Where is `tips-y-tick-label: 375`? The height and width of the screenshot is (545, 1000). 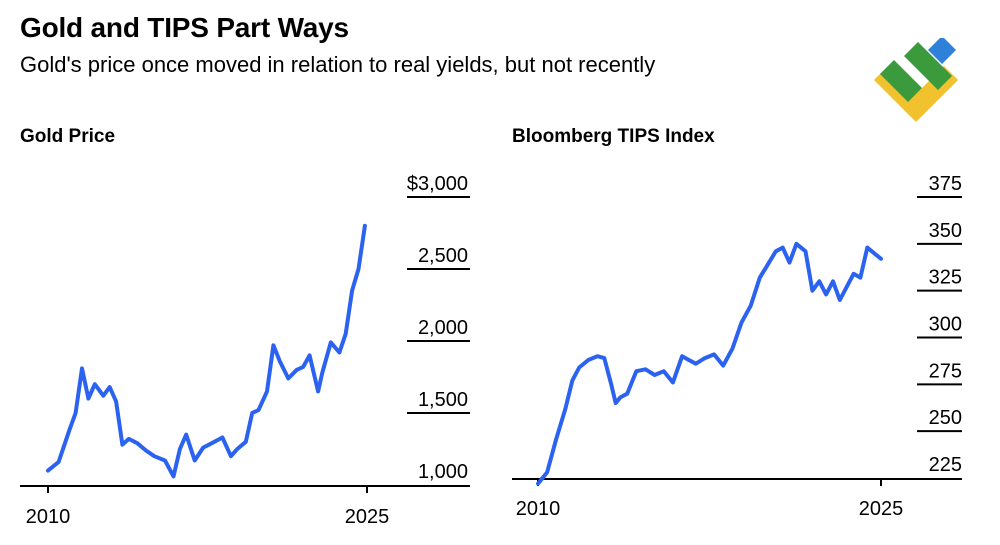 tips-y-tick-label: 375 is located at coordinates (945, 184).